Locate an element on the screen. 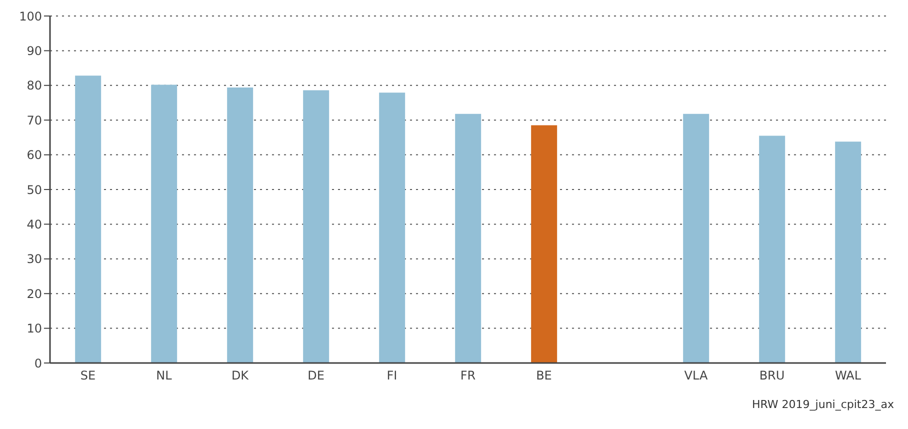 This screenshot has height=429, width=908. x-tick-label: VLA is located at coordinates (696, 375).